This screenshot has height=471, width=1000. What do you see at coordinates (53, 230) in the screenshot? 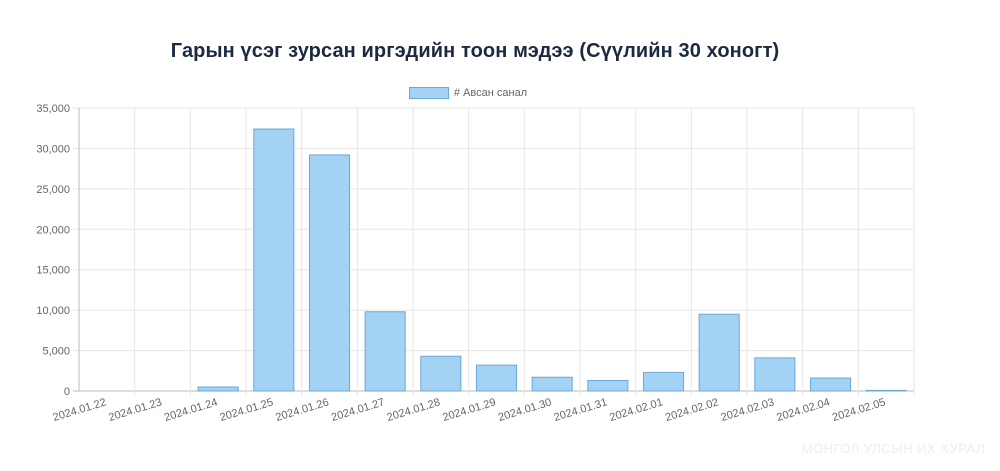
I see `y-tick-label: 20,000` at bounding box center [53, 230].